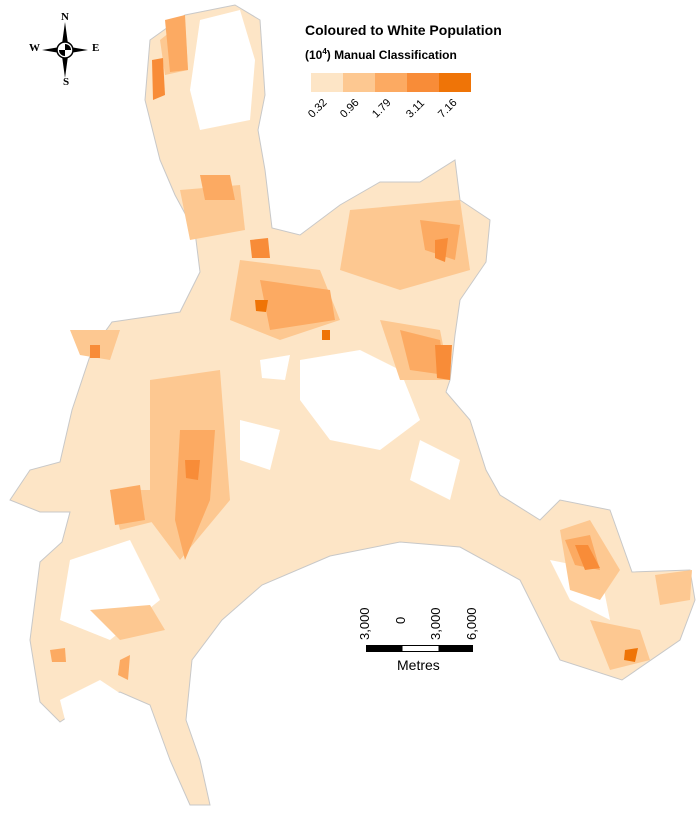 Image resolution: width=700 pixels, height=814 pixels. I want to click on legend-subtitle: (104) Manual Classification, so click(381, 54).